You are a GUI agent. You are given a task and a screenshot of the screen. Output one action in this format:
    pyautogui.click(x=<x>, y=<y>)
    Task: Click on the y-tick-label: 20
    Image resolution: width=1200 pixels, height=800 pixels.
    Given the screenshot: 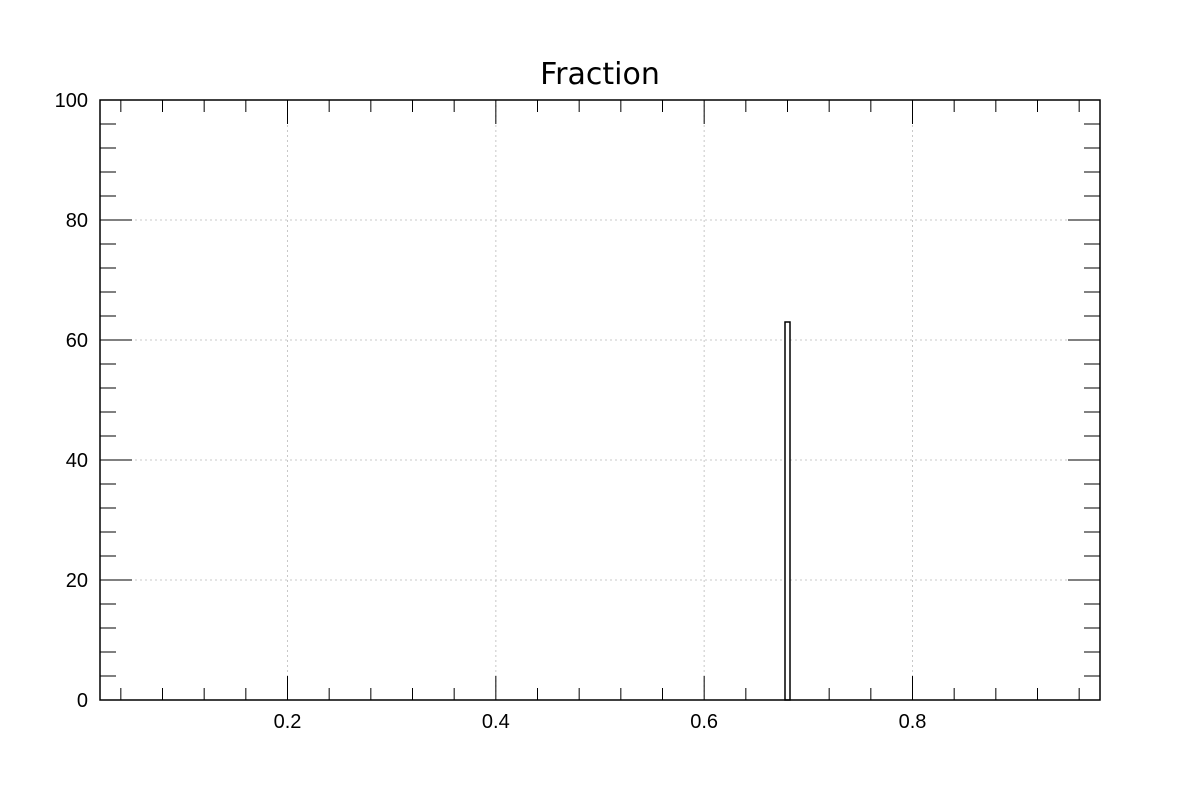 What is the action you would take?
    pyautogui.click(x=77, y=581)
    